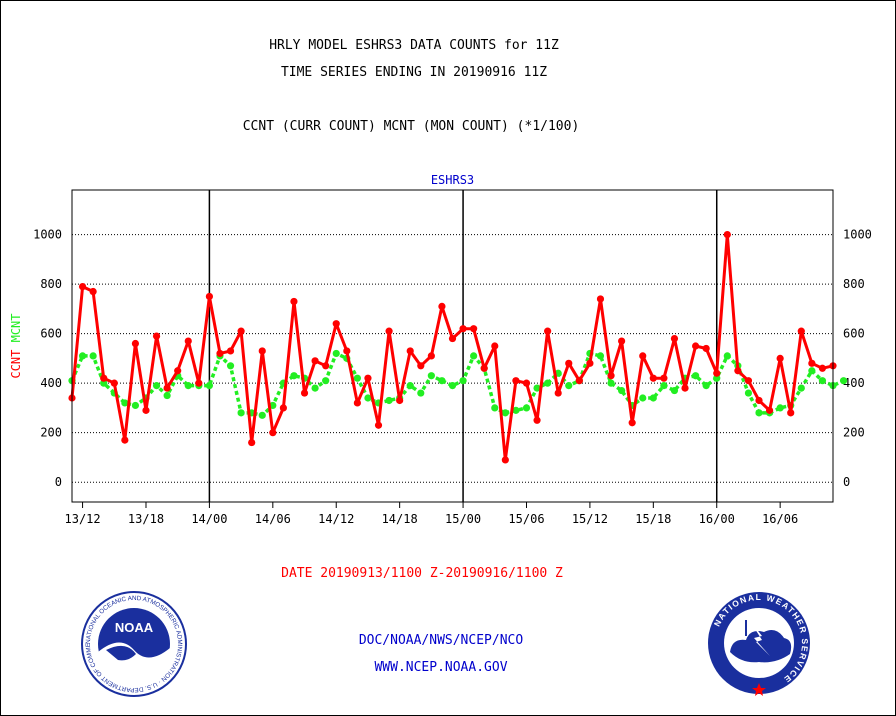 This screenshot has height=716, width=896. What do you see at coordinates (336, 519) in the screenshot?
I see `x-tick-label: 14/12` at bounding box center [336, 519].